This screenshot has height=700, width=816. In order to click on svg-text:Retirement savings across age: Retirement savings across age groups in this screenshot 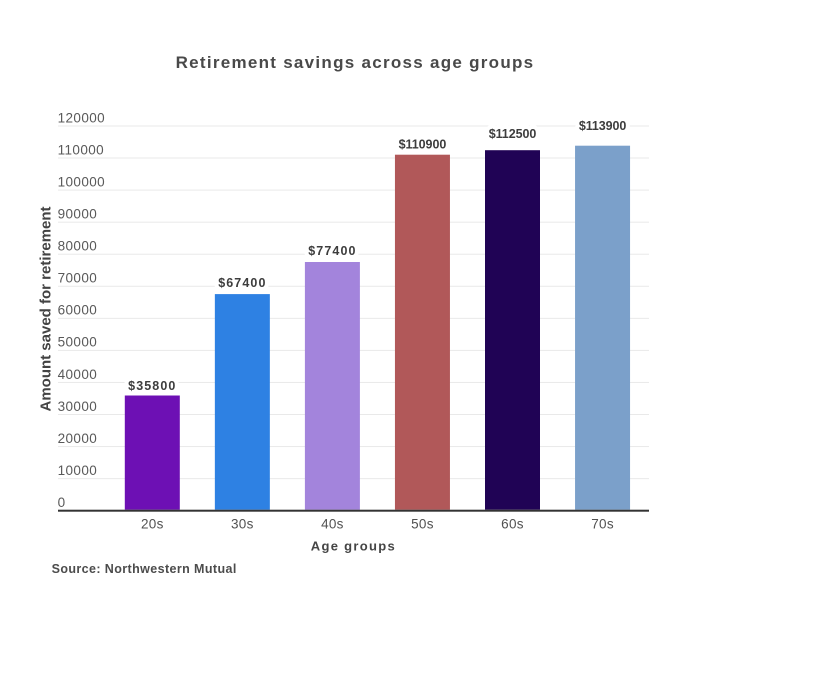, I will do `click(355, 62)`.